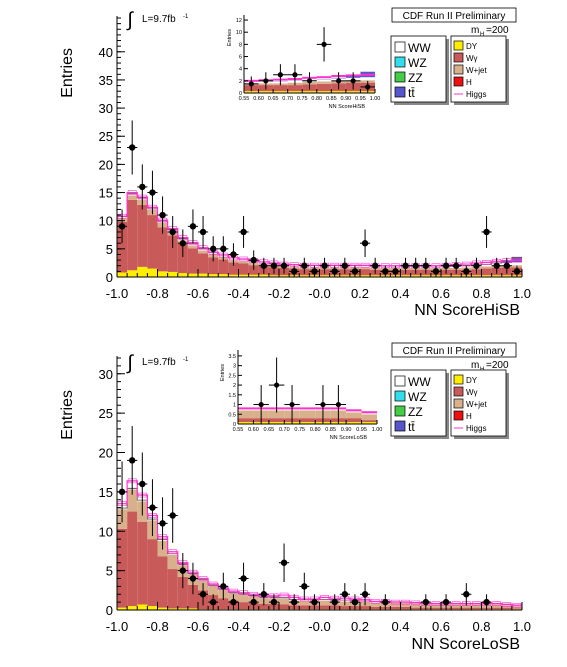  Describe the element at coordinates (400, 77) in the screenshot. I see `legend-swatch-zz` at that location.